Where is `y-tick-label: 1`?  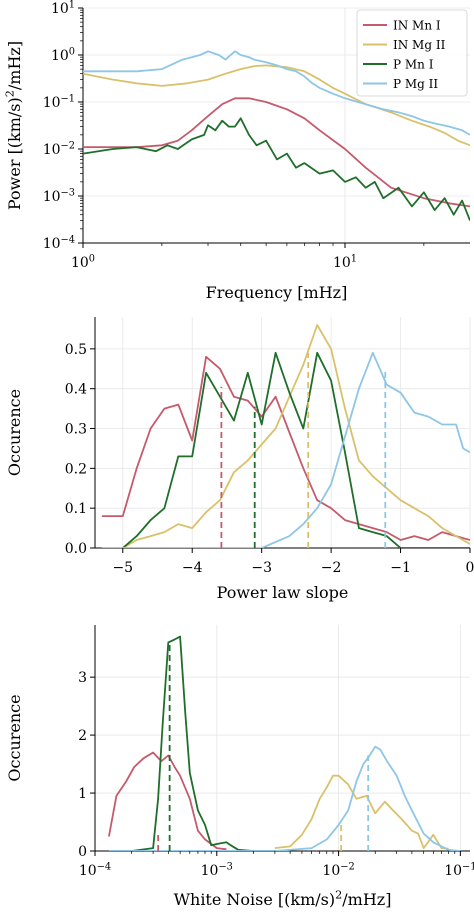
y-tick-label: 1 is located at coordinates (82, 794).